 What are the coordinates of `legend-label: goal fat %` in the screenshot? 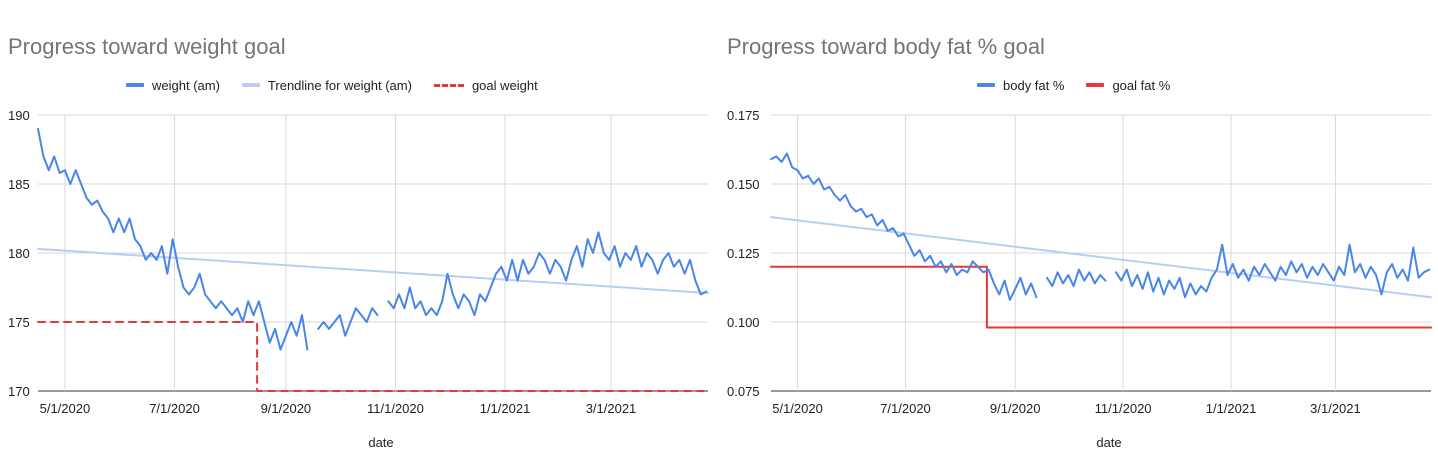 It's located at (1141, 85).